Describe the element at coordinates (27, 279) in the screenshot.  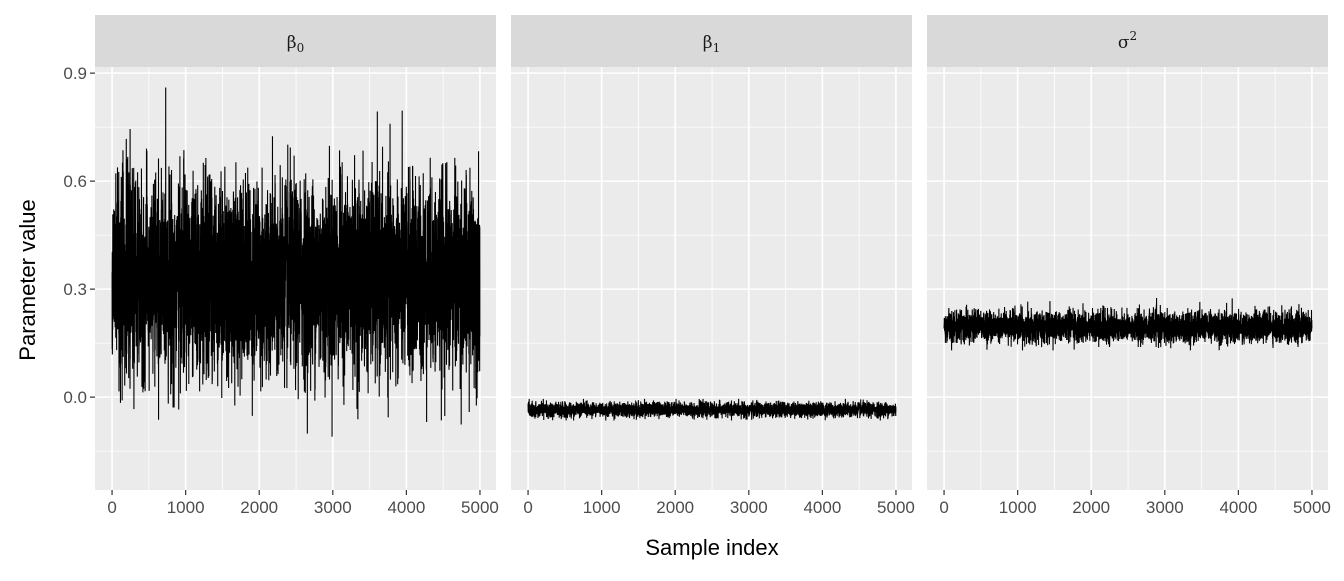
I see `y-axis-title: Parameter value` at that location.